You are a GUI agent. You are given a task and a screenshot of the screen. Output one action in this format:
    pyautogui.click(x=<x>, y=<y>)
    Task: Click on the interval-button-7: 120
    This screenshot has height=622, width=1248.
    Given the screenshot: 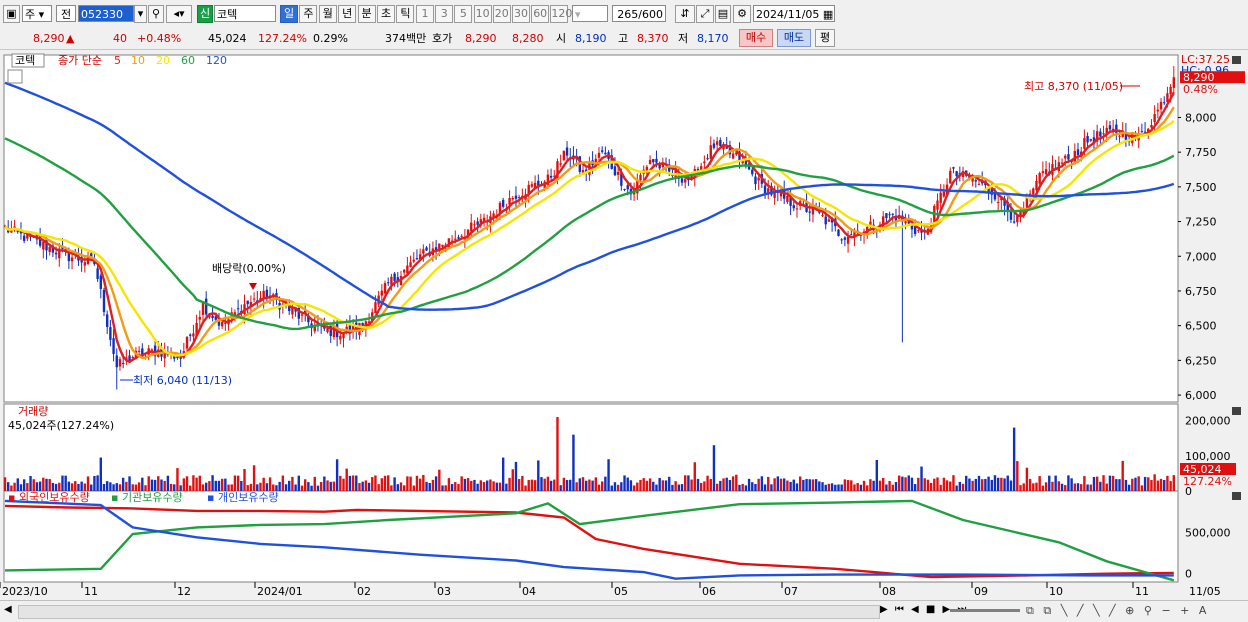 What is the action you would take?
    pyautogui.click(x=561, y=14)
    